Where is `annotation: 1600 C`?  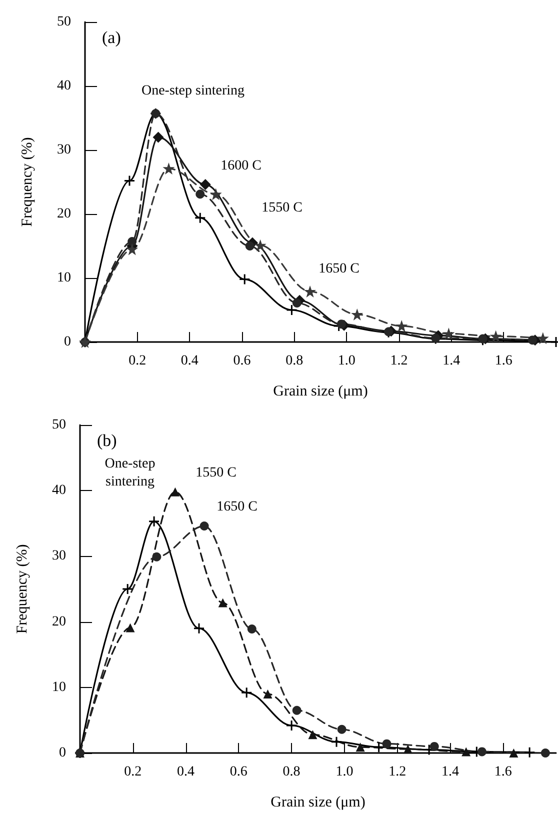 annotation: 1600 C is located at coordinates (241, 166).